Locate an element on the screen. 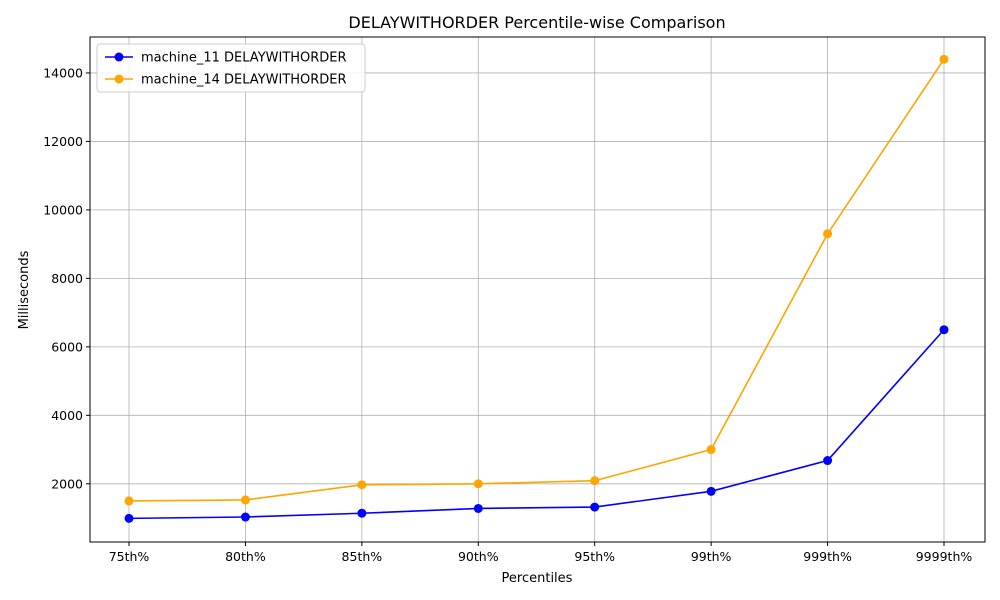 This screenshot has height=600, width=1000. x-tick-label: 80th% is located at coordinates (245, 556).